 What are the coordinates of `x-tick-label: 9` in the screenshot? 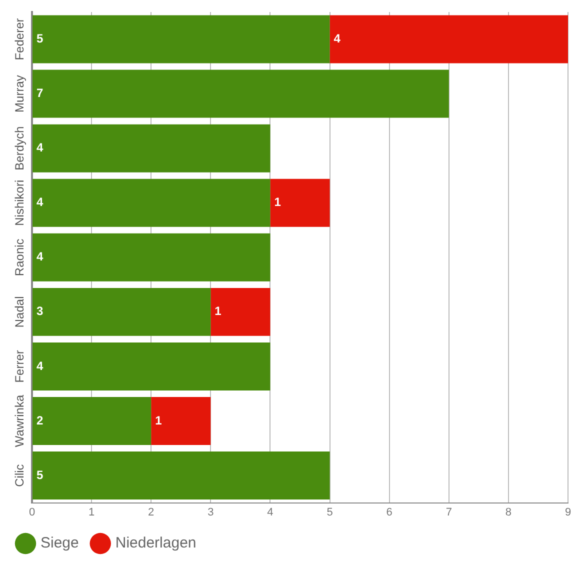 It's located at (568, 512).